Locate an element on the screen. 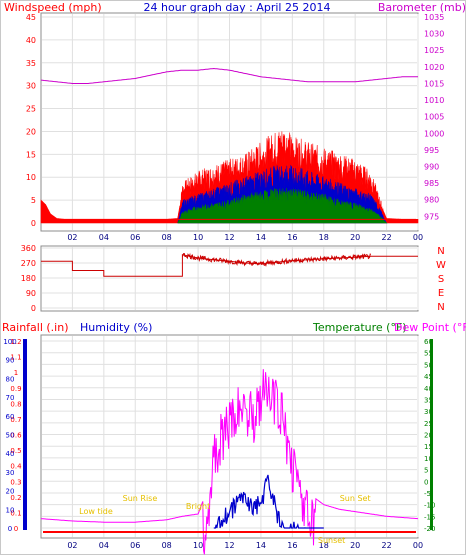 This screenshot has width=466, height=560. astro-annotation: Sunset is located at coordinates (331, 540).